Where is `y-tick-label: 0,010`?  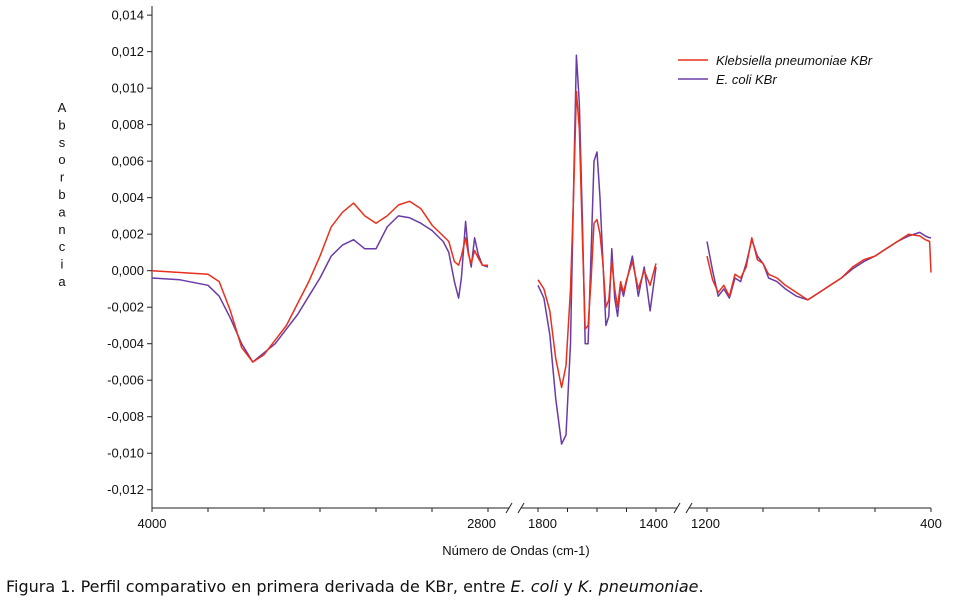 y-tick-label: 0,010 is located at coordinates (127, 88).